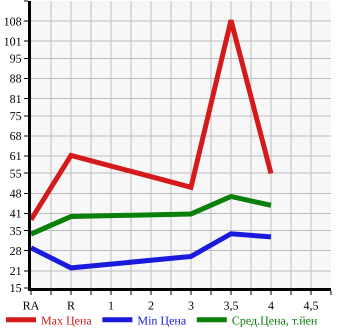 The width and height of the screenshot is (345, 335). I want to click on x-tick-label: RA, so click(31, 305).